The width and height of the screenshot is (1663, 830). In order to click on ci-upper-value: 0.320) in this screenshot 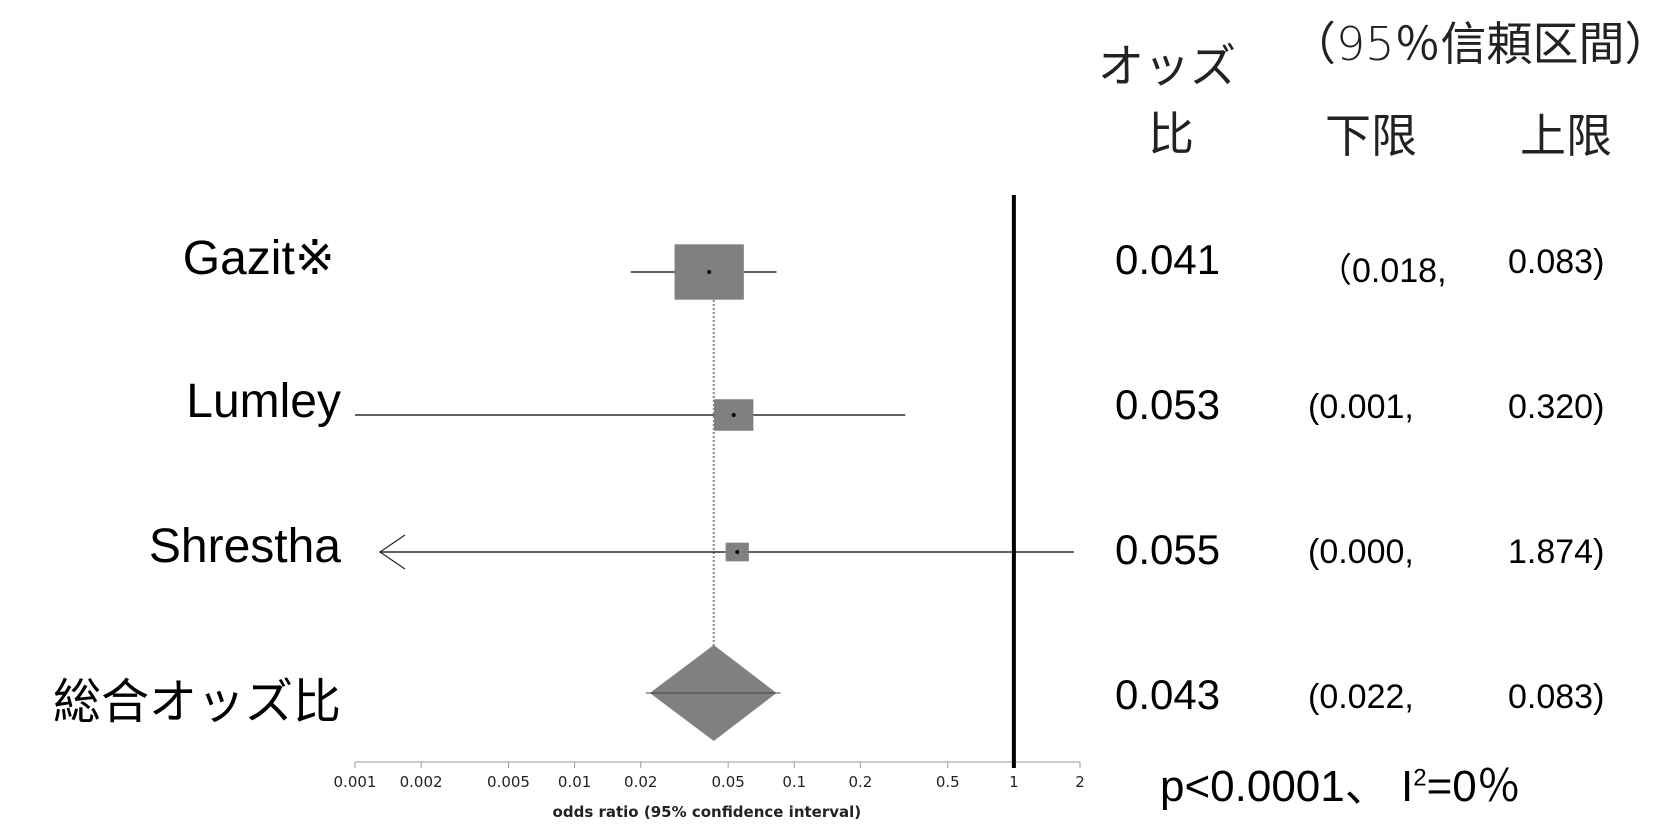, I will do `click(1556, 407)`.